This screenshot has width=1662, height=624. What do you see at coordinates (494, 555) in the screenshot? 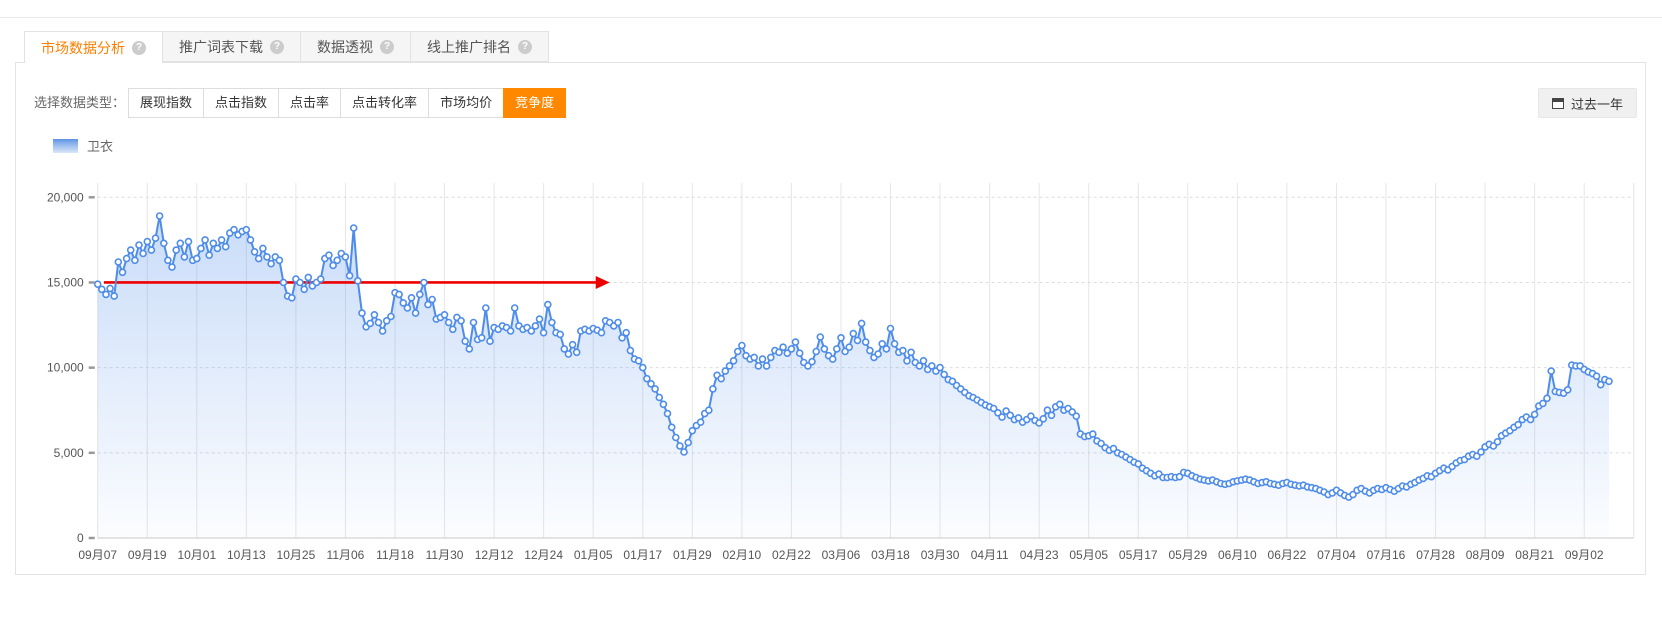
I see `svg-text: 12月12` at bounding box center [494, 555].